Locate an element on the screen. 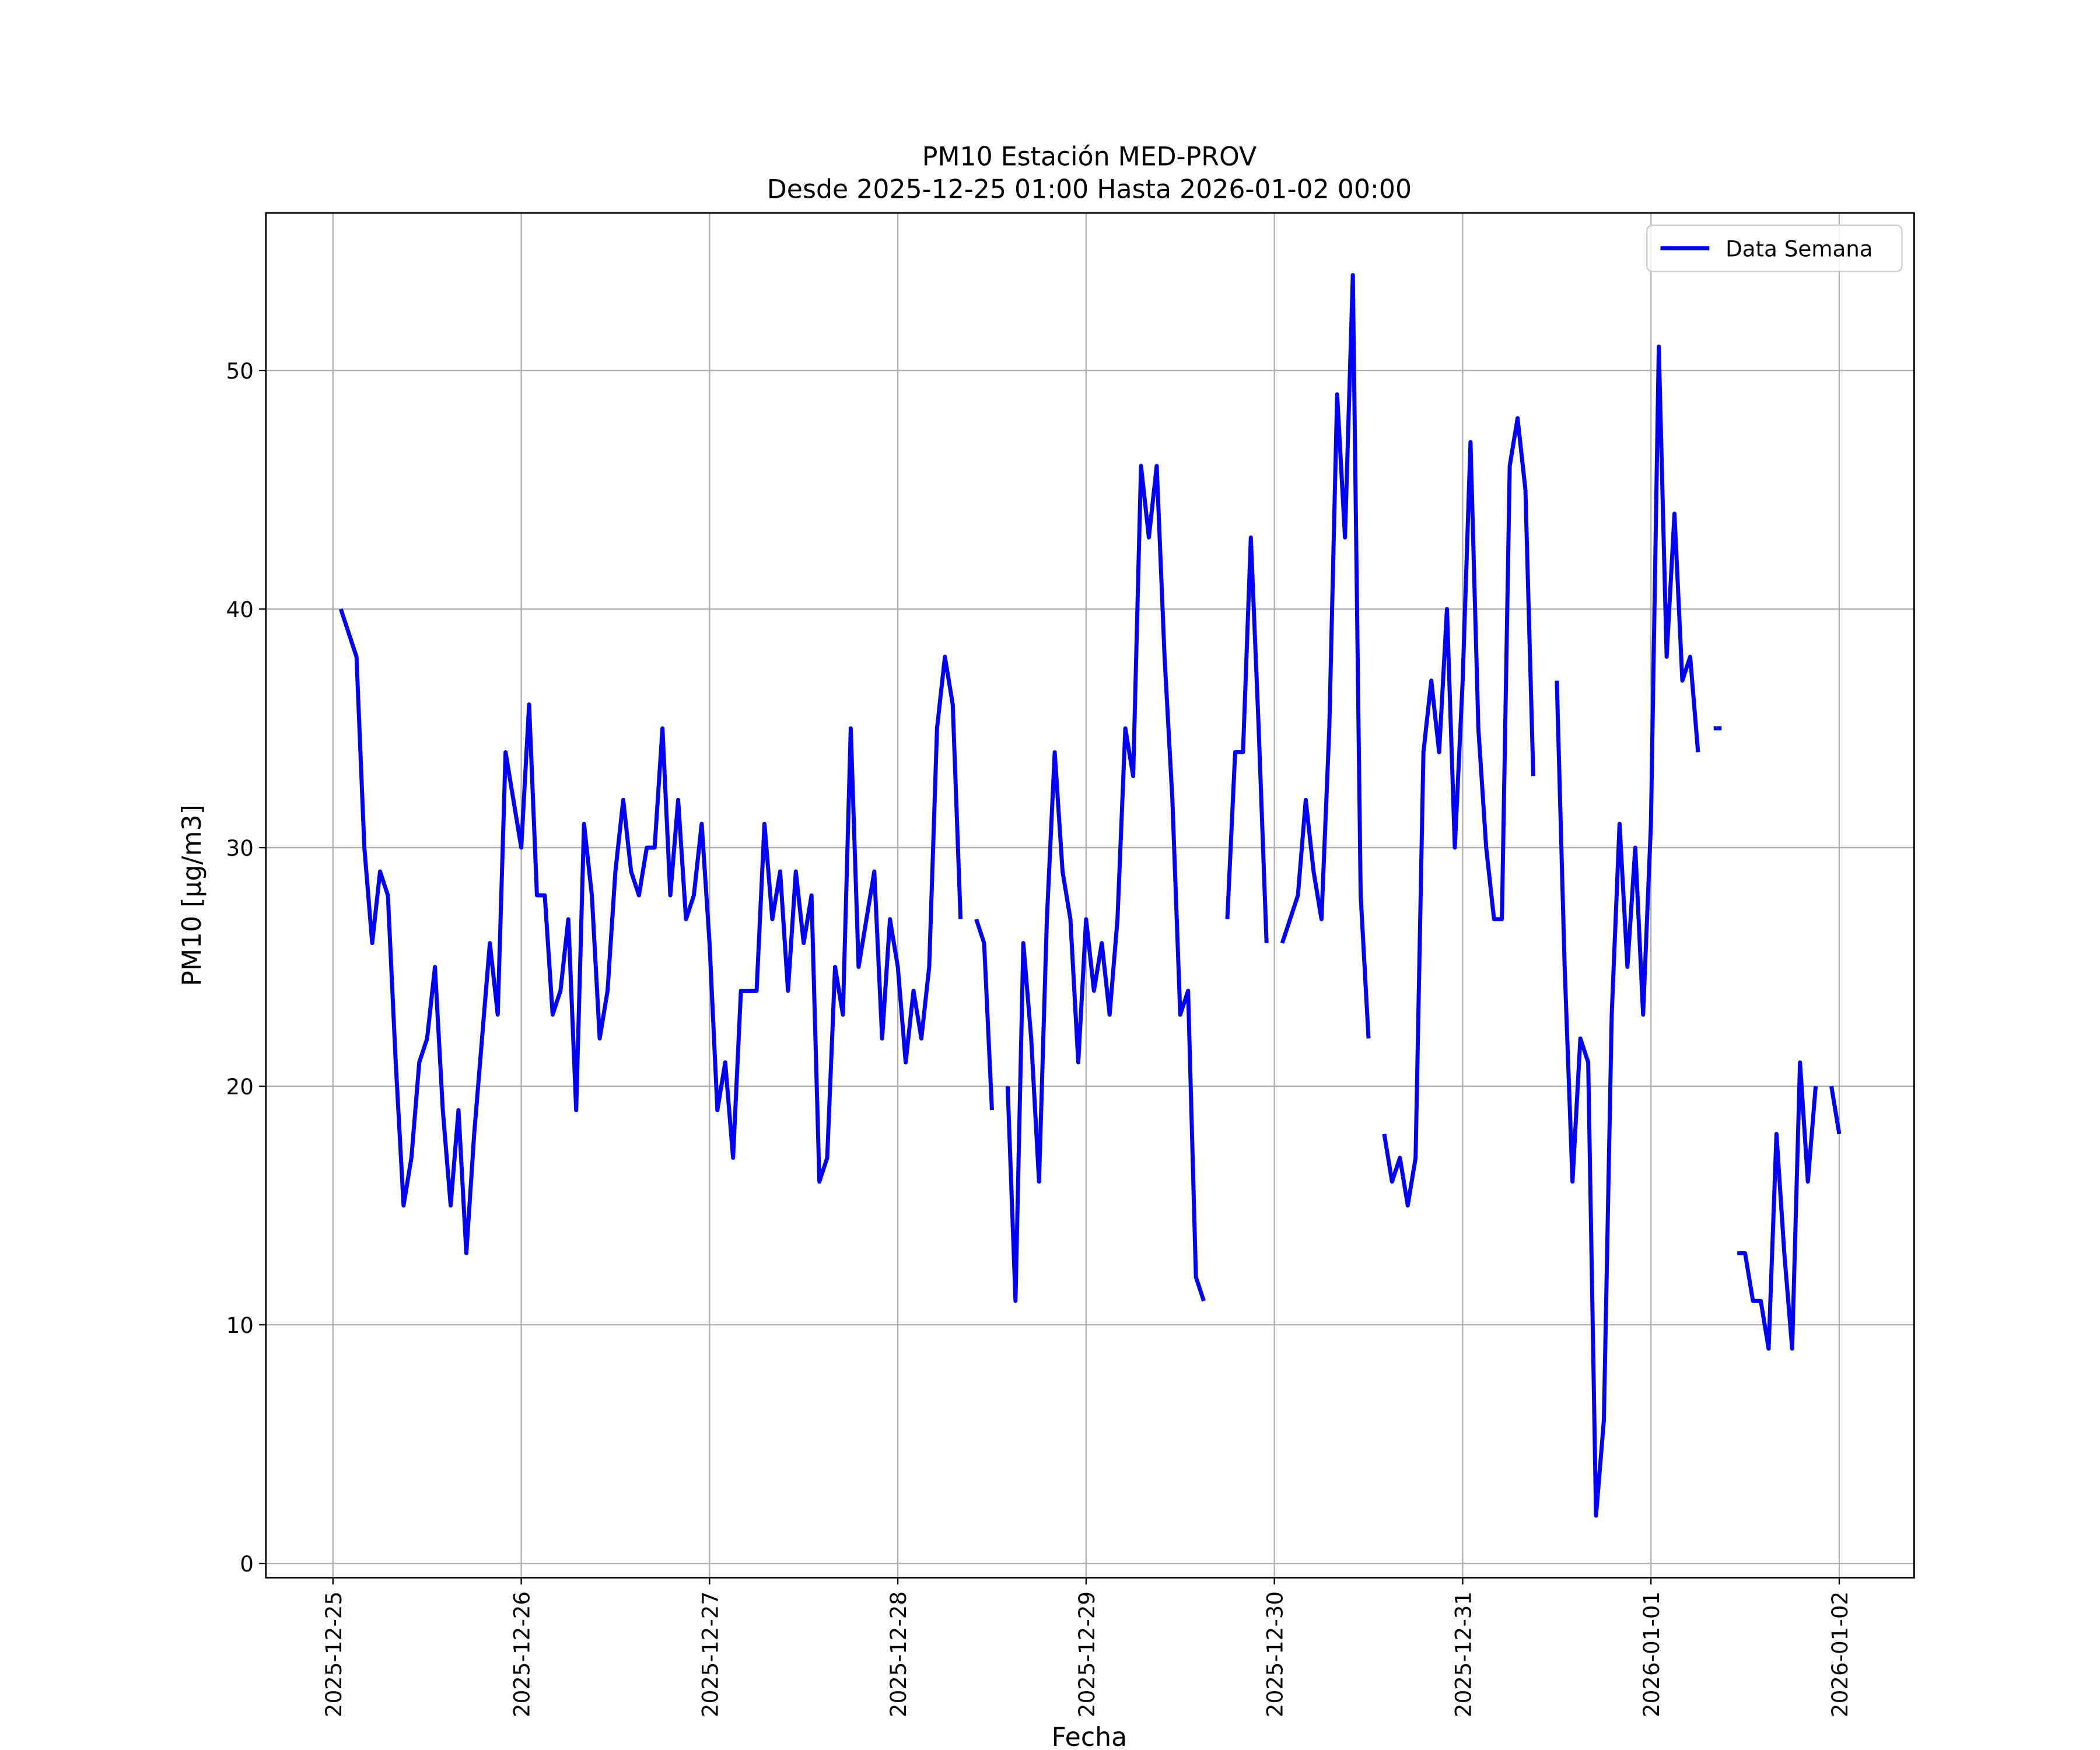 The height and width of the screenshot is (1750, 2100). y-tick-label: 30 is located at coordinates (240, 848).